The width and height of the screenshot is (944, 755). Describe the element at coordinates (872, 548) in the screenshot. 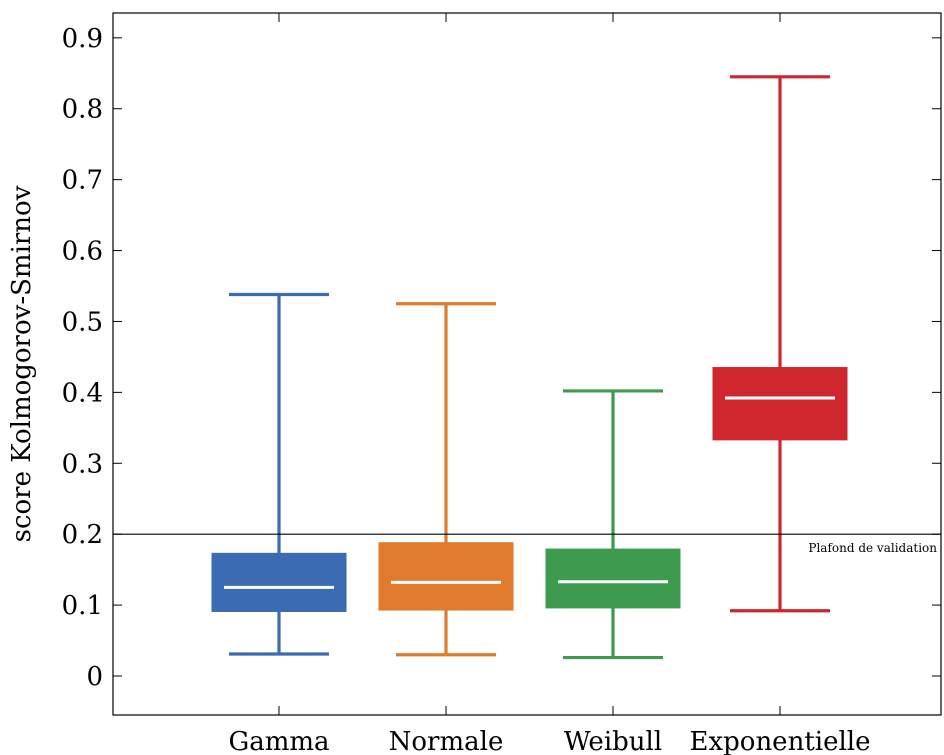

I see `reference-line-label: Plafond de validation` at that location.